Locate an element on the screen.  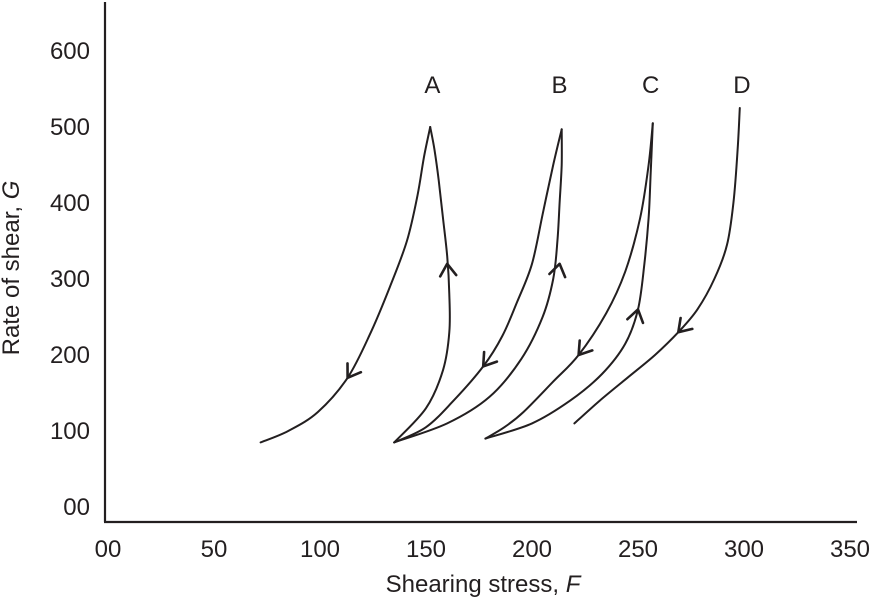
series-c-down-curve is located at coordinates (569, 281).